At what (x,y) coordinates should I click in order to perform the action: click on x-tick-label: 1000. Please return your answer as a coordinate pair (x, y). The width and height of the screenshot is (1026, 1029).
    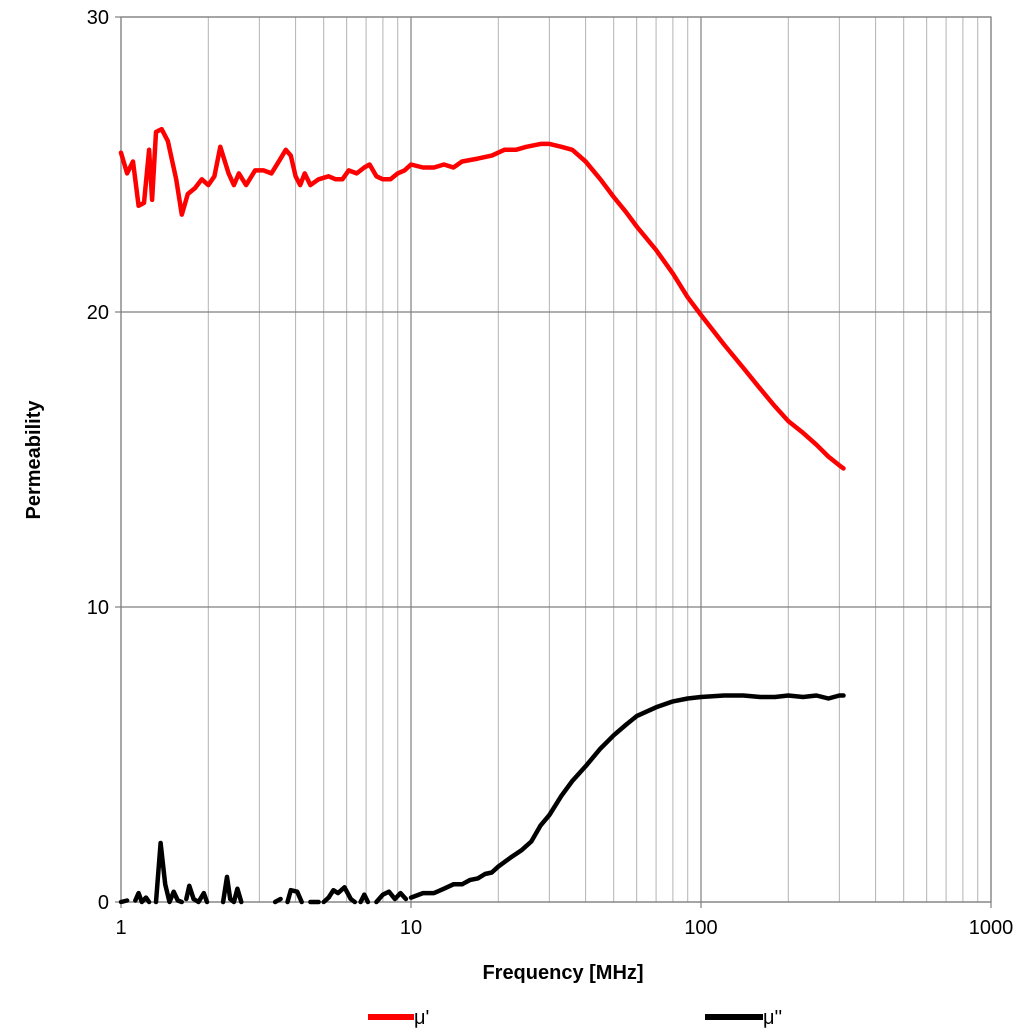
    Looking at the image, I should click on (991, 928).